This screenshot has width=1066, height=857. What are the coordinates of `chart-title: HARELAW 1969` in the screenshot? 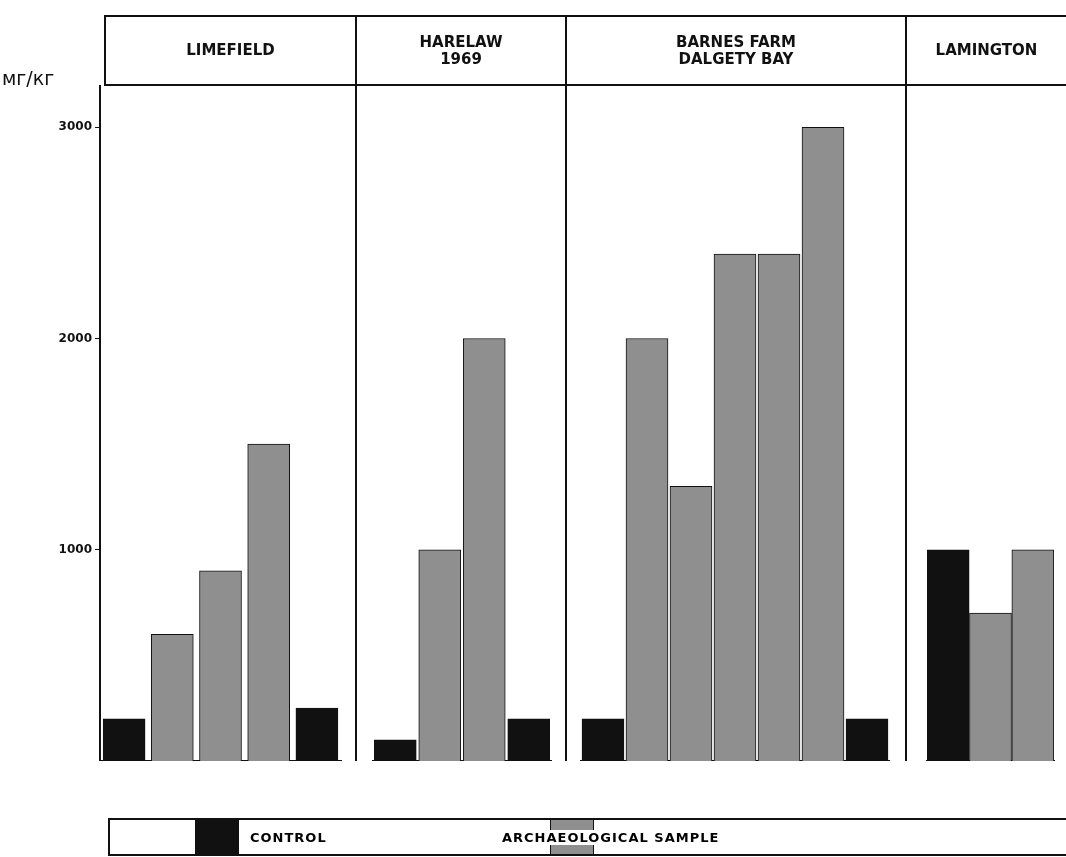 It's located at (461, 50).